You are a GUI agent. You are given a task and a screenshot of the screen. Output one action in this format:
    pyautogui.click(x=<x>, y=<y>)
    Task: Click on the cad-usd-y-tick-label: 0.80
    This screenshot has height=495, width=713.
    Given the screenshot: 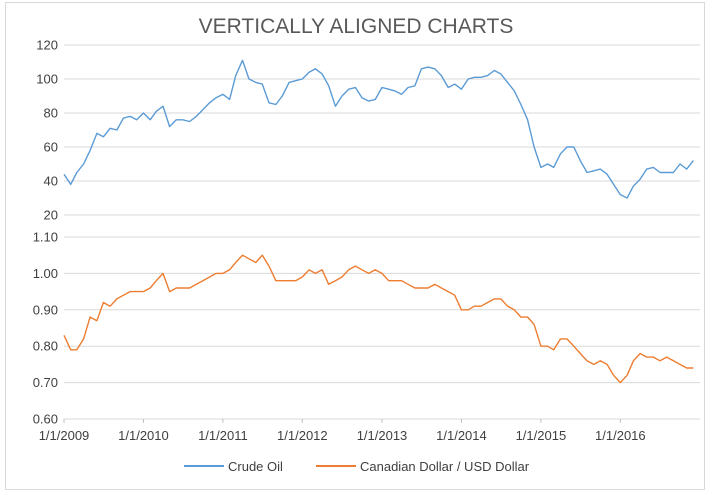 What is the action you would take?
    pyautogui.click(x=45, y=346)
    